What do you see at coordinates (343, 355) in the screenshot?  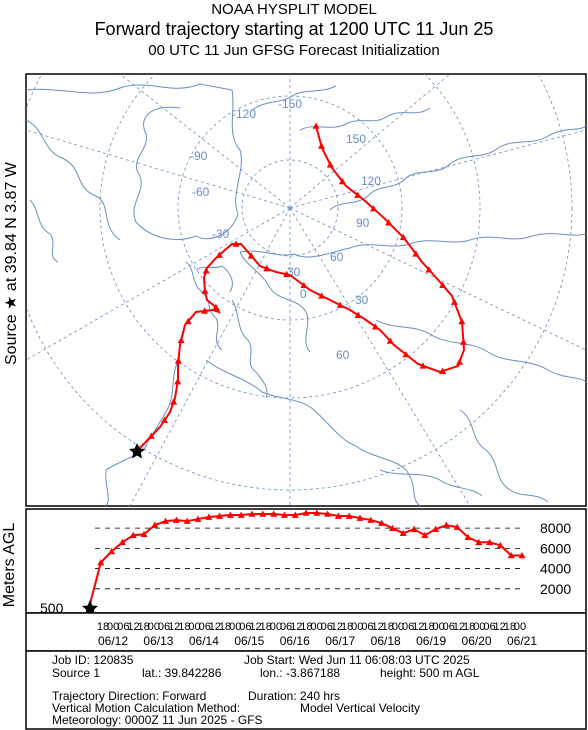 I see `meridian-label: 60` at bounding box center [343, 355].